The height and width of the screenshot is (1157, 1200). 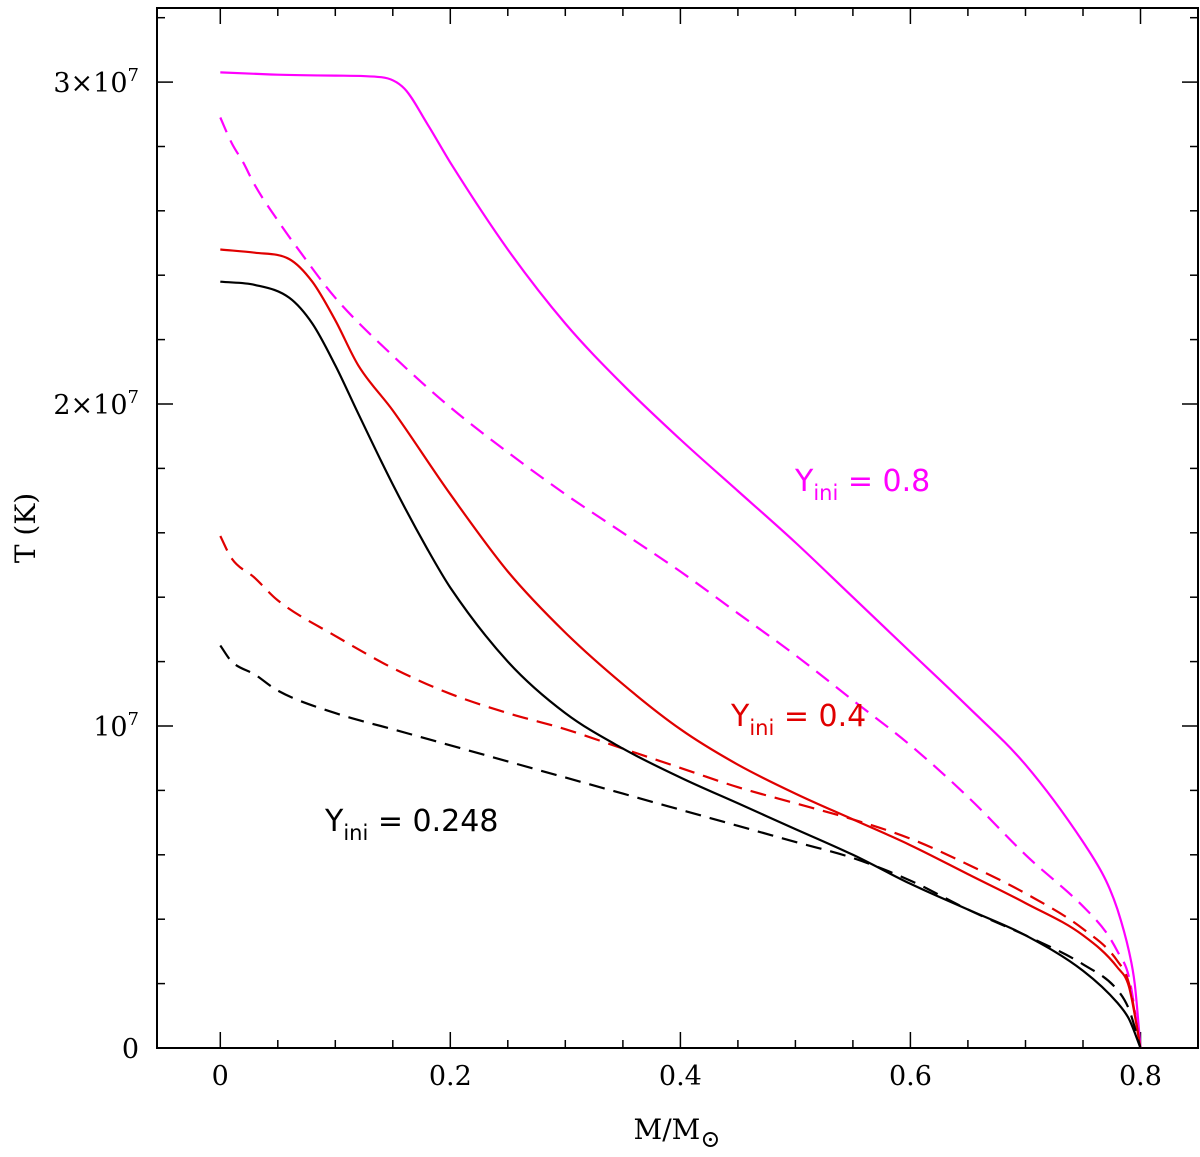 I want to click on y-tick-label: 0, so click(x=130, y=1049).